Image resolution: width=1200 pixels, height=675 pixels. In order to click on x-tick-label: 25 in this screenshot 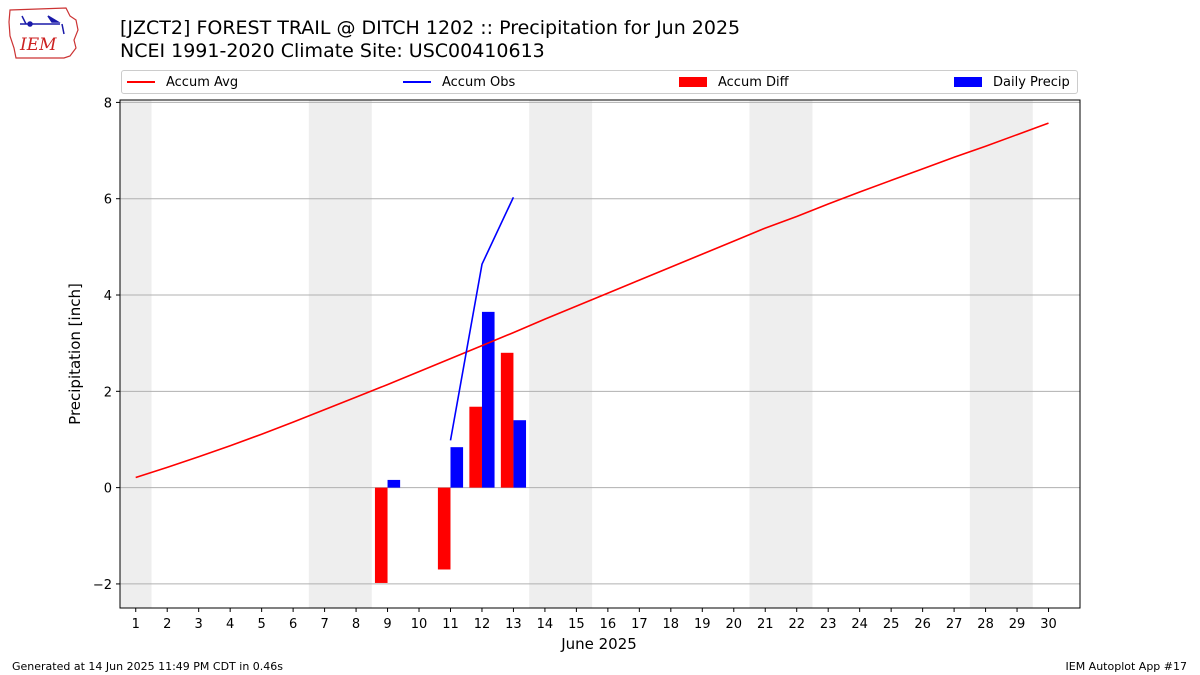, I will do `click(891, 624)`.